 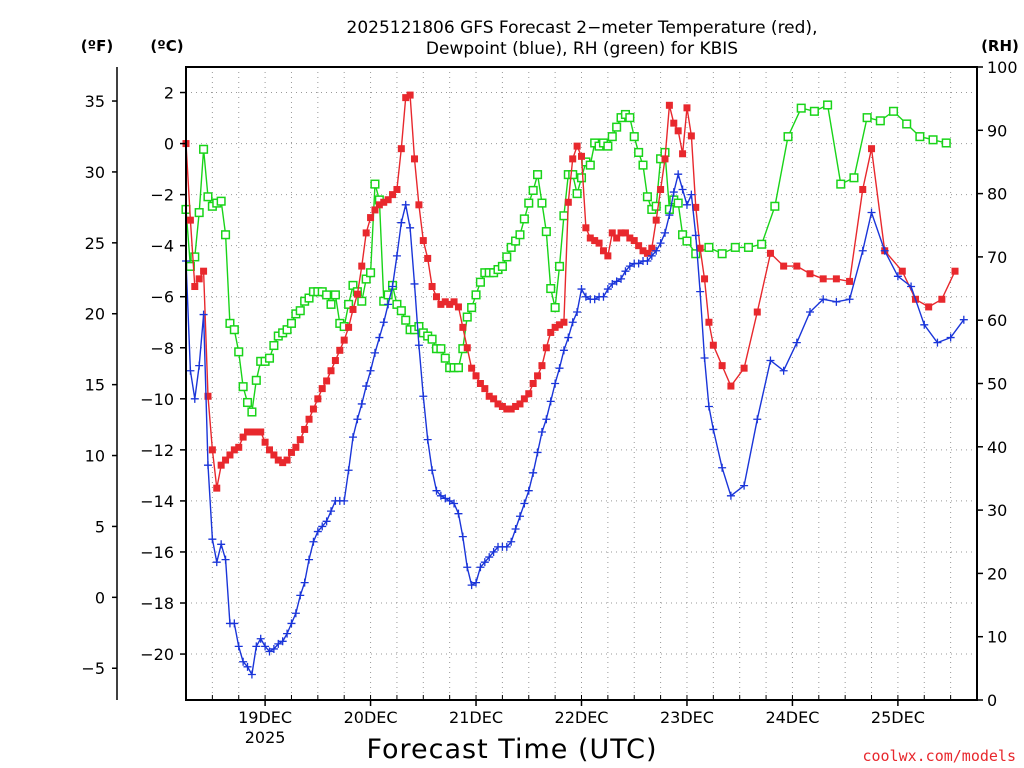 I want to click on celsius-tick-label: 2, so click(x=169, y=93).